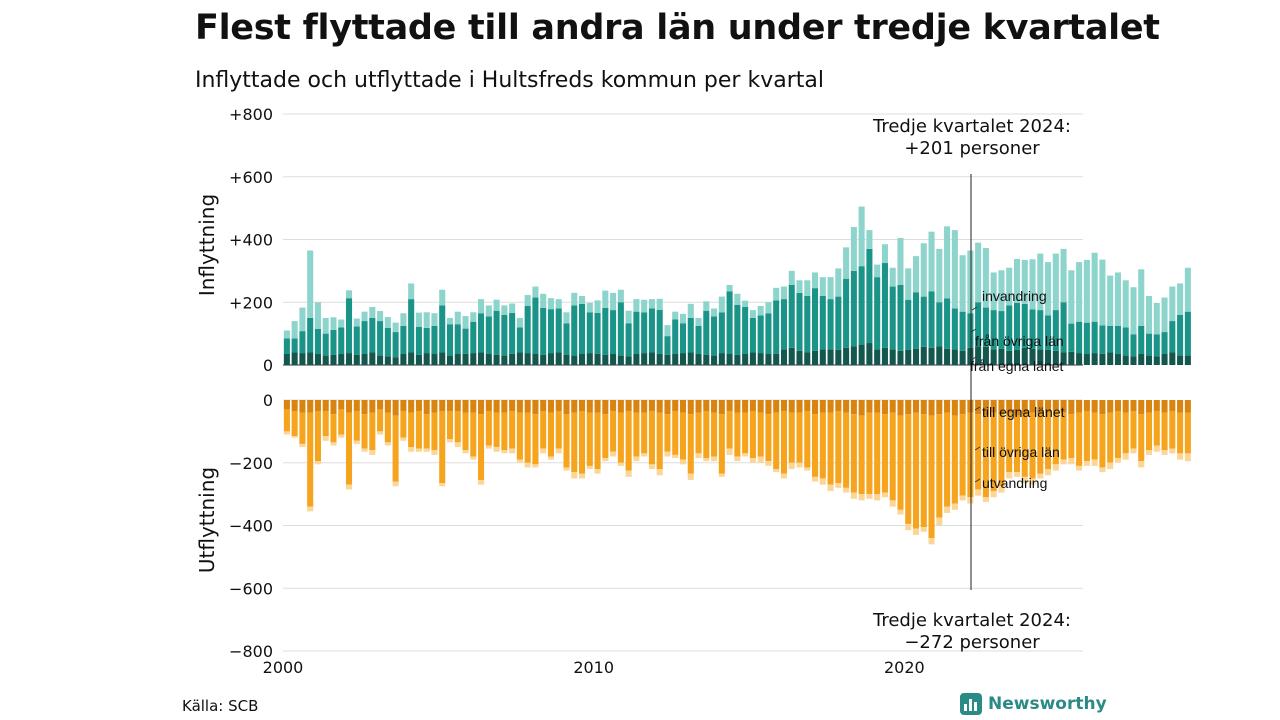 This screenshot has width=1280, height=720. I want to click on legend-leader, so click(977, 448).